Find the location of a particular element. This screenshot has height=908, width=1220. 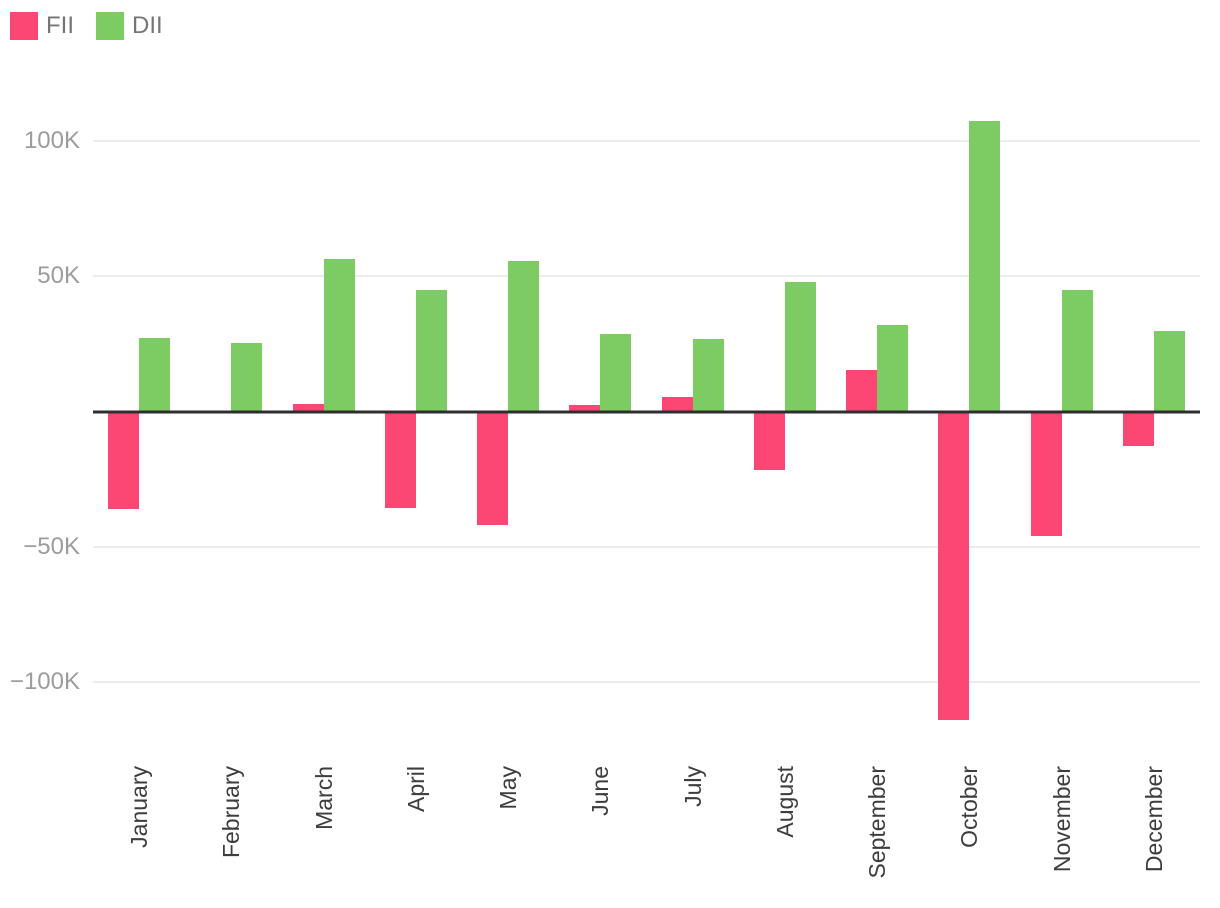

fii-bar-november is located at coordinates (1046, 473).